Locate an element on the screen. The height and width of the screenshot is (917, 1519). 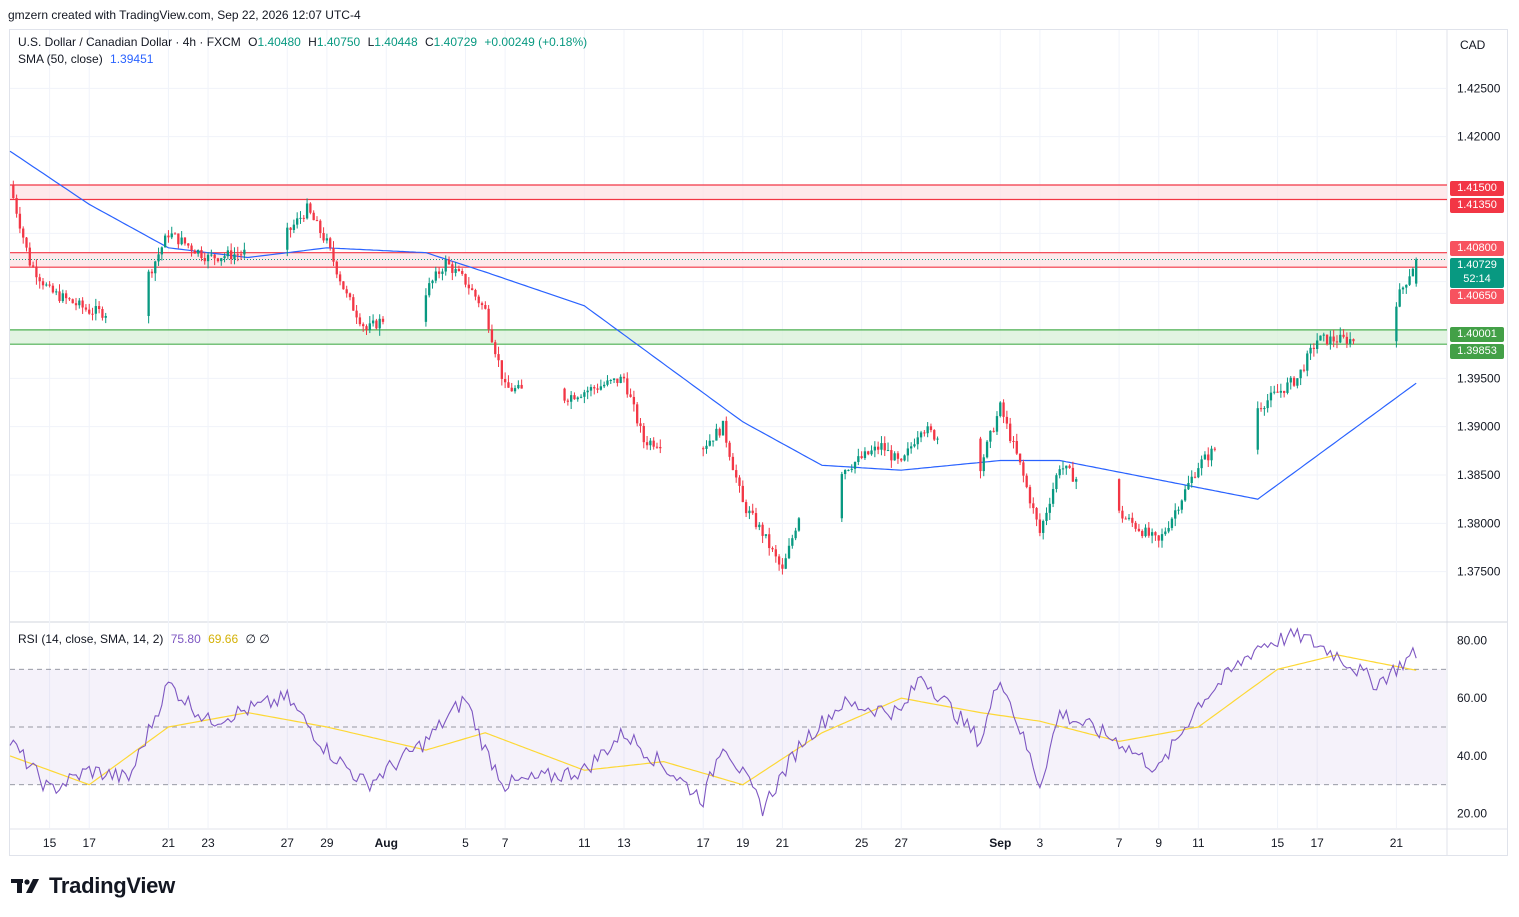
last-price-tag: 1.40729 52:14 is located at coordinates (1477, 273).